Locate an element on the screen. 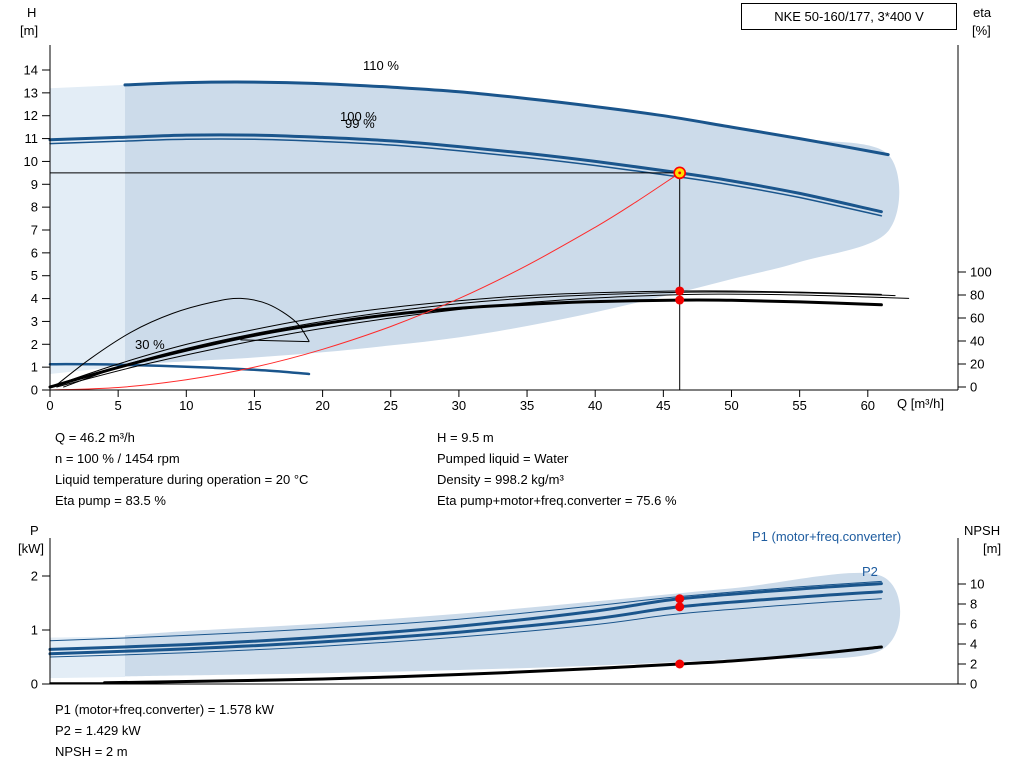  npsh-point is located at coordinates (680, 664).